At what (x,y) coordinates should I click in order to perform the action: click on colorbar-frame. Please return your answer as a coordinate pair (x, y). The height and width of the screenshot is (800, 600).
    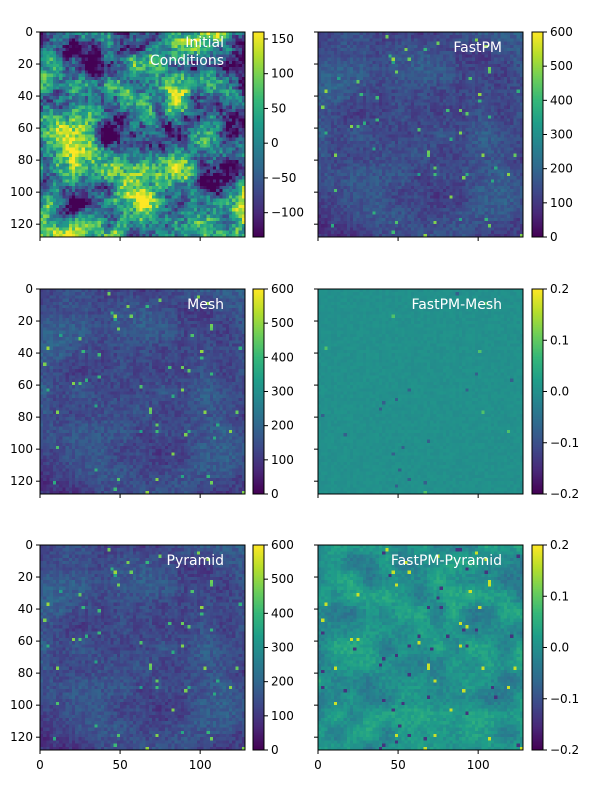
    Looking at the image, I should click on (258, 134).